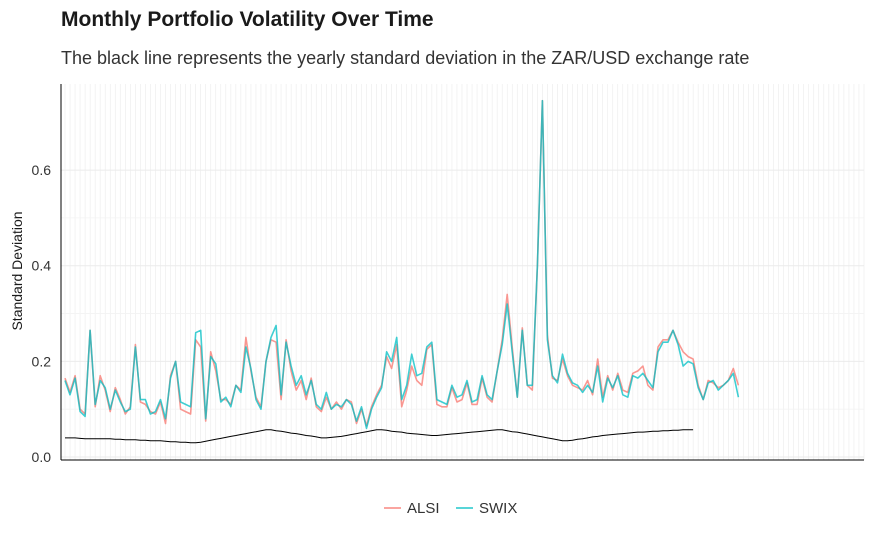 The height and width of the screenshot is (540, 875). Describe the element at coordinates (42, 266) in the screenshot. I see `y-tick-label: 0.4` at that location.